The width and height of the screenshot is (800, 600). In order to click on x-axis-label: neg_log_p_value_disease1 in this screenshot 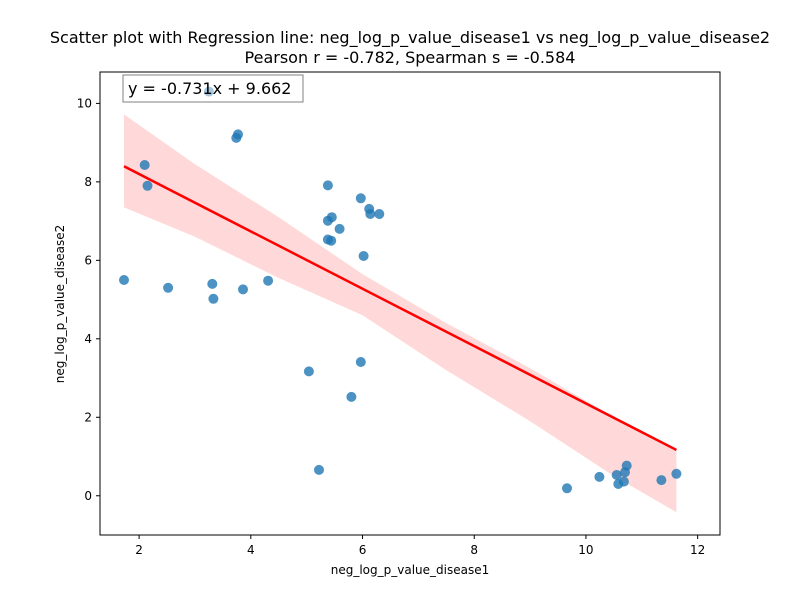, I will do `click(410, 570)`.